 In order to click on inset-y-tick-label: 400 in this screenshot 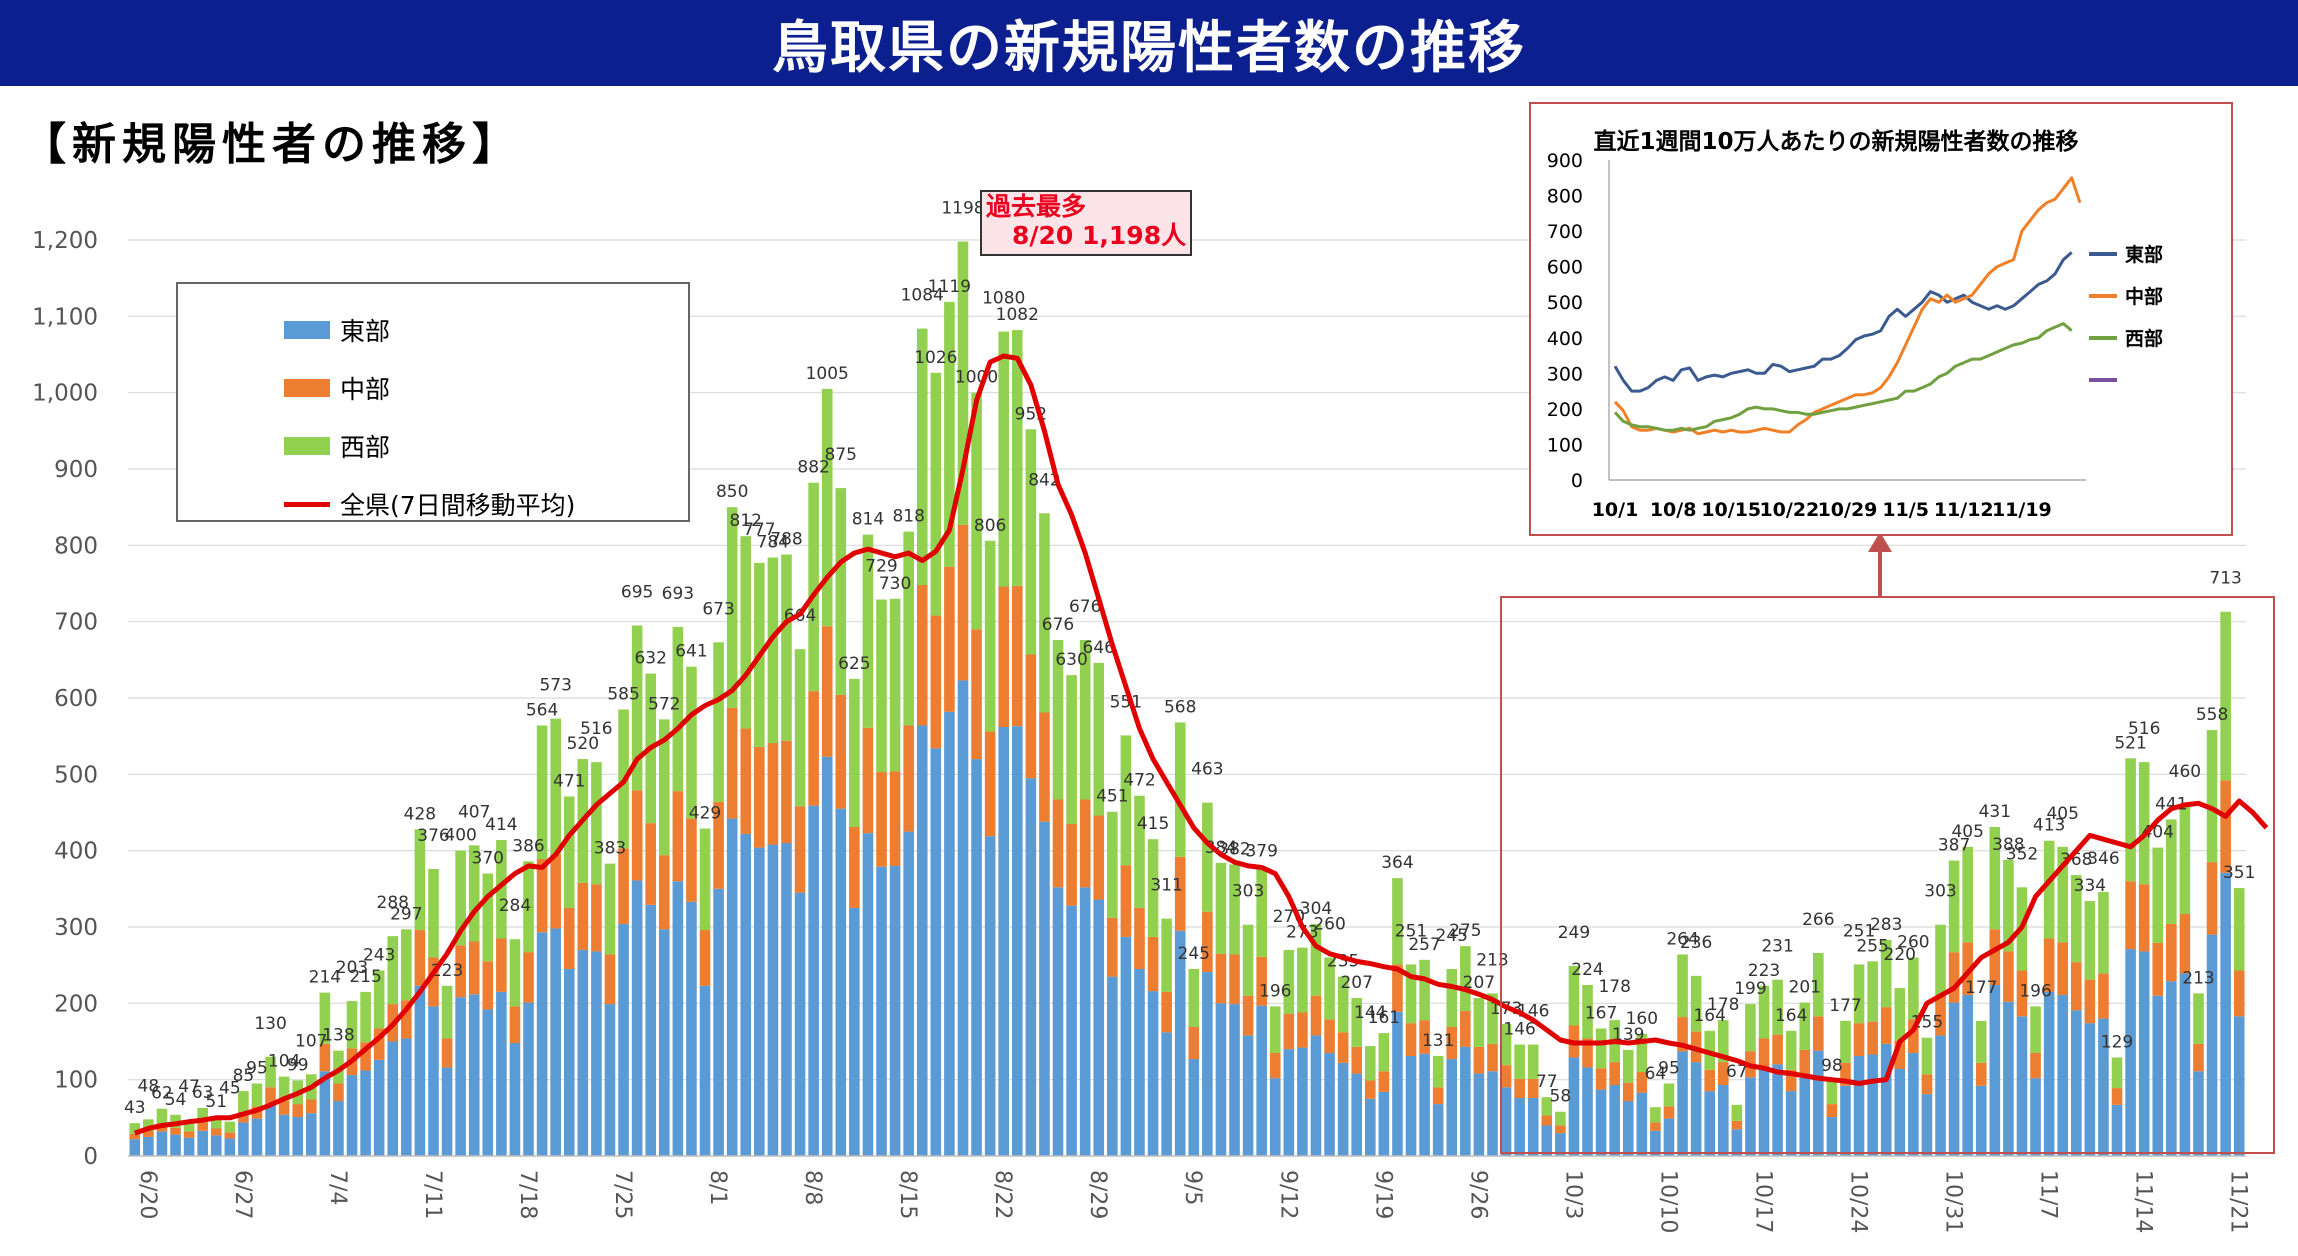, I will do `click(1565, 339)`.